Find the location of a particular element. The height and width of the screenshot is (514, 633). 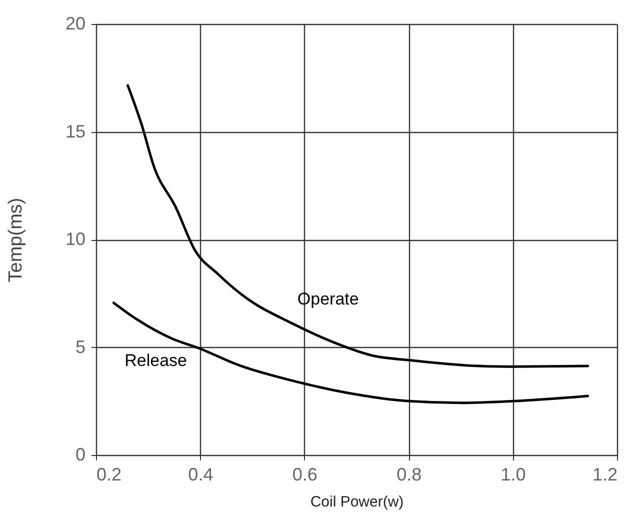

x-tick-label: 0.8 is located at coordinates (409, 474).